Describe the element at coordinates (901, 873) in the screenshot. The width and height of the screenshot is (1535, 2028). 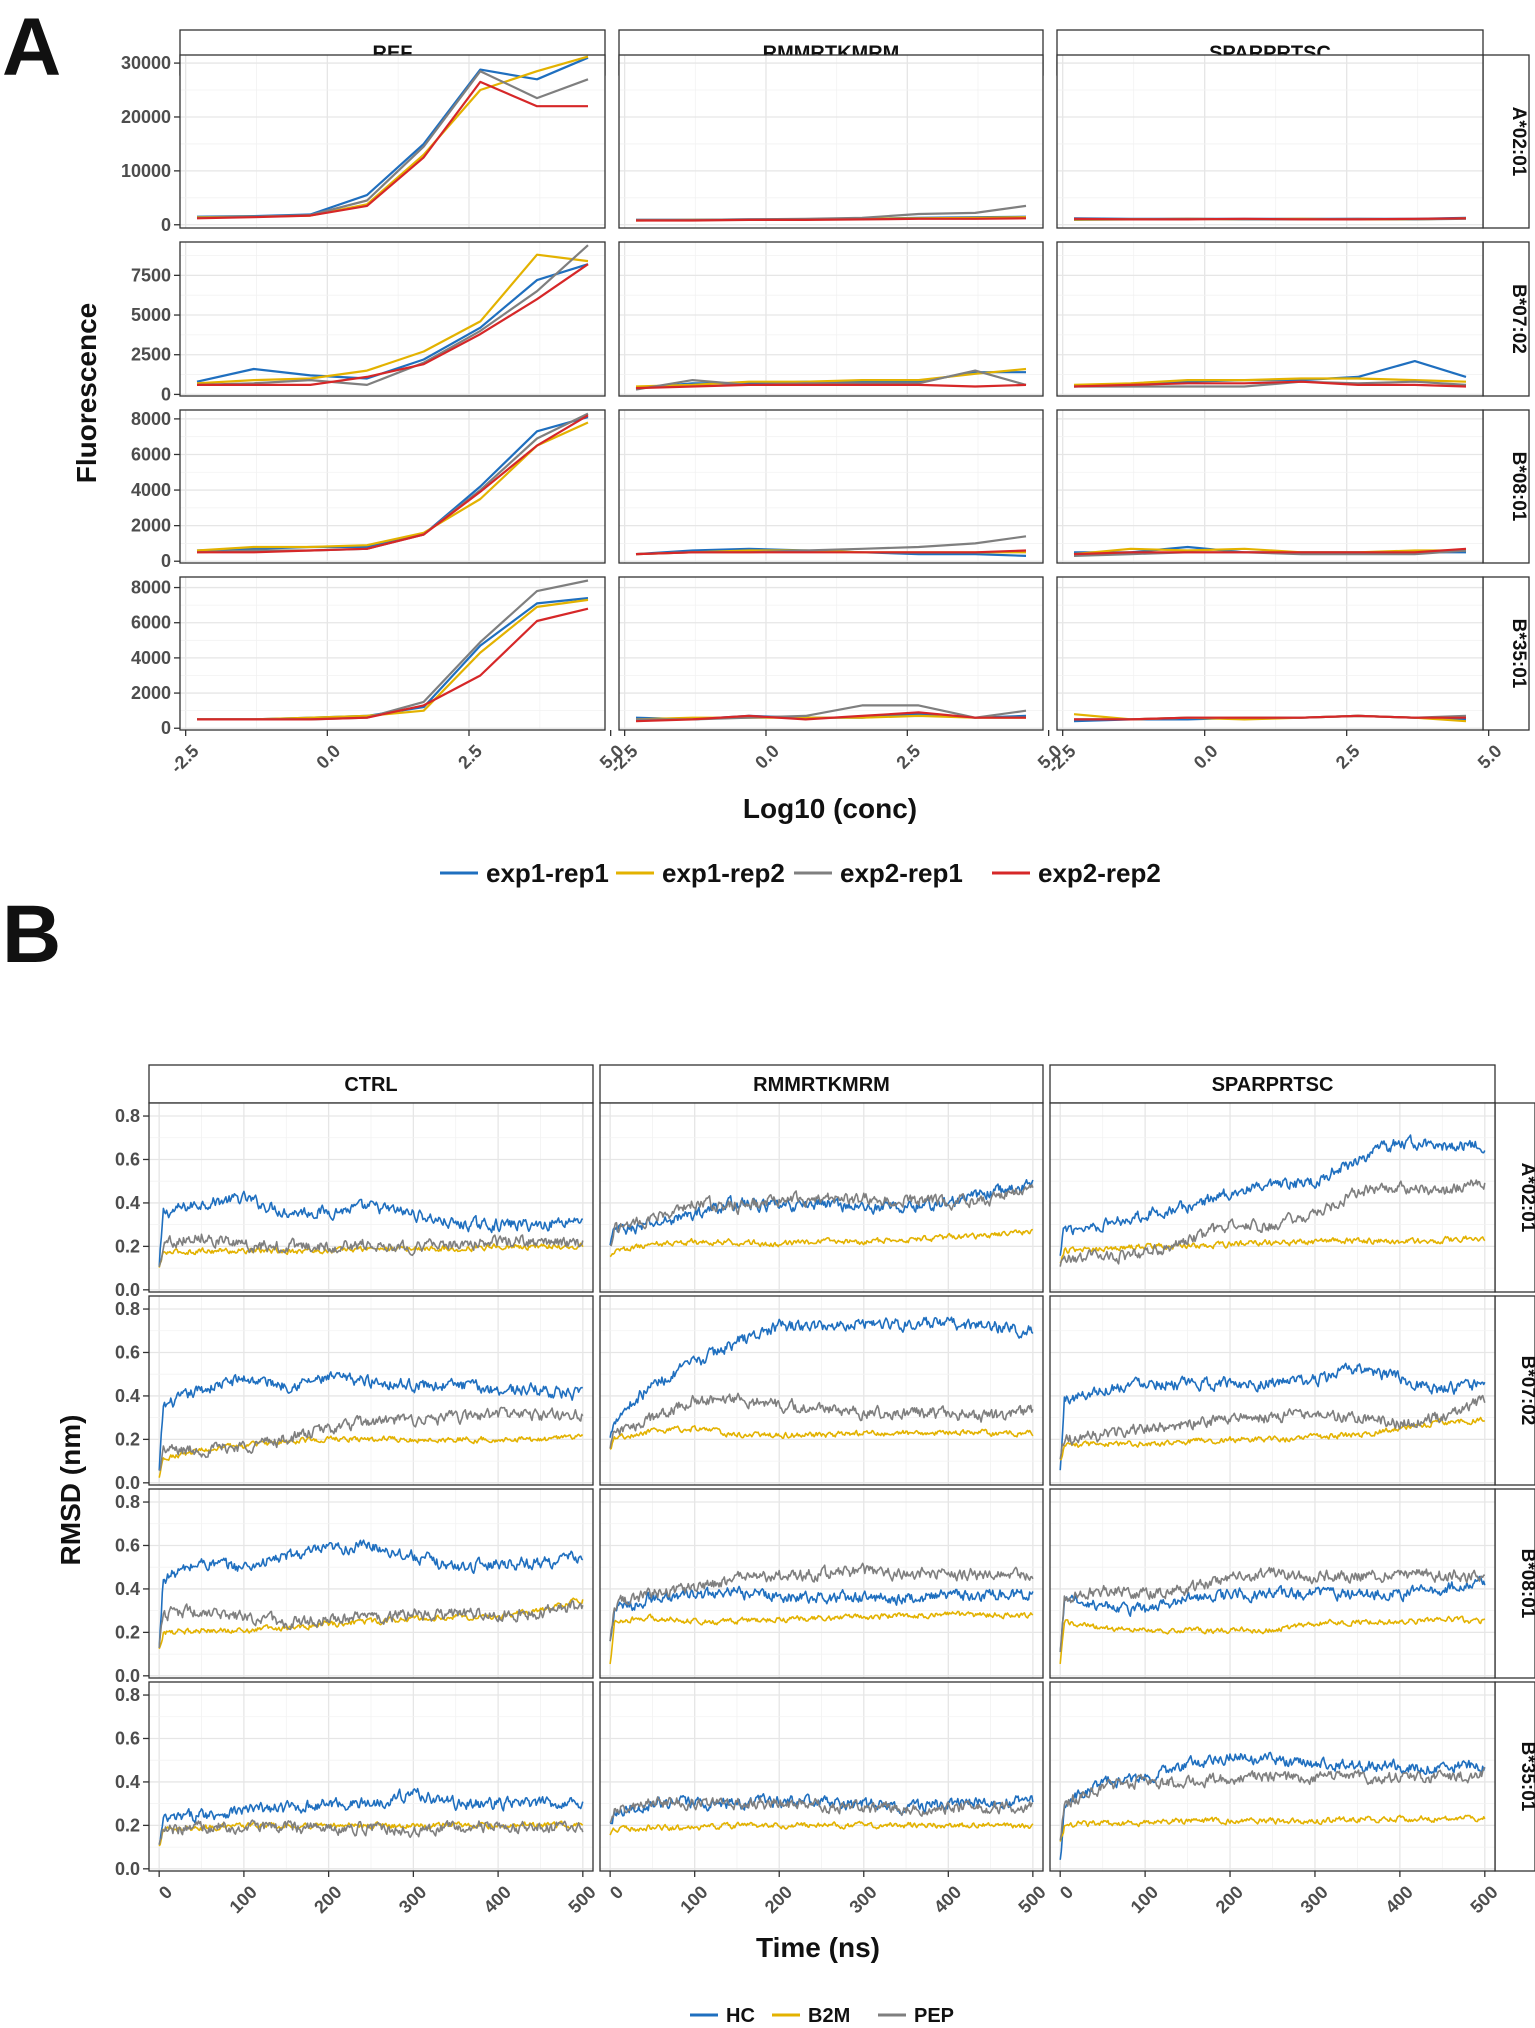
I see `legend-label: exp2-rep1` at that location.